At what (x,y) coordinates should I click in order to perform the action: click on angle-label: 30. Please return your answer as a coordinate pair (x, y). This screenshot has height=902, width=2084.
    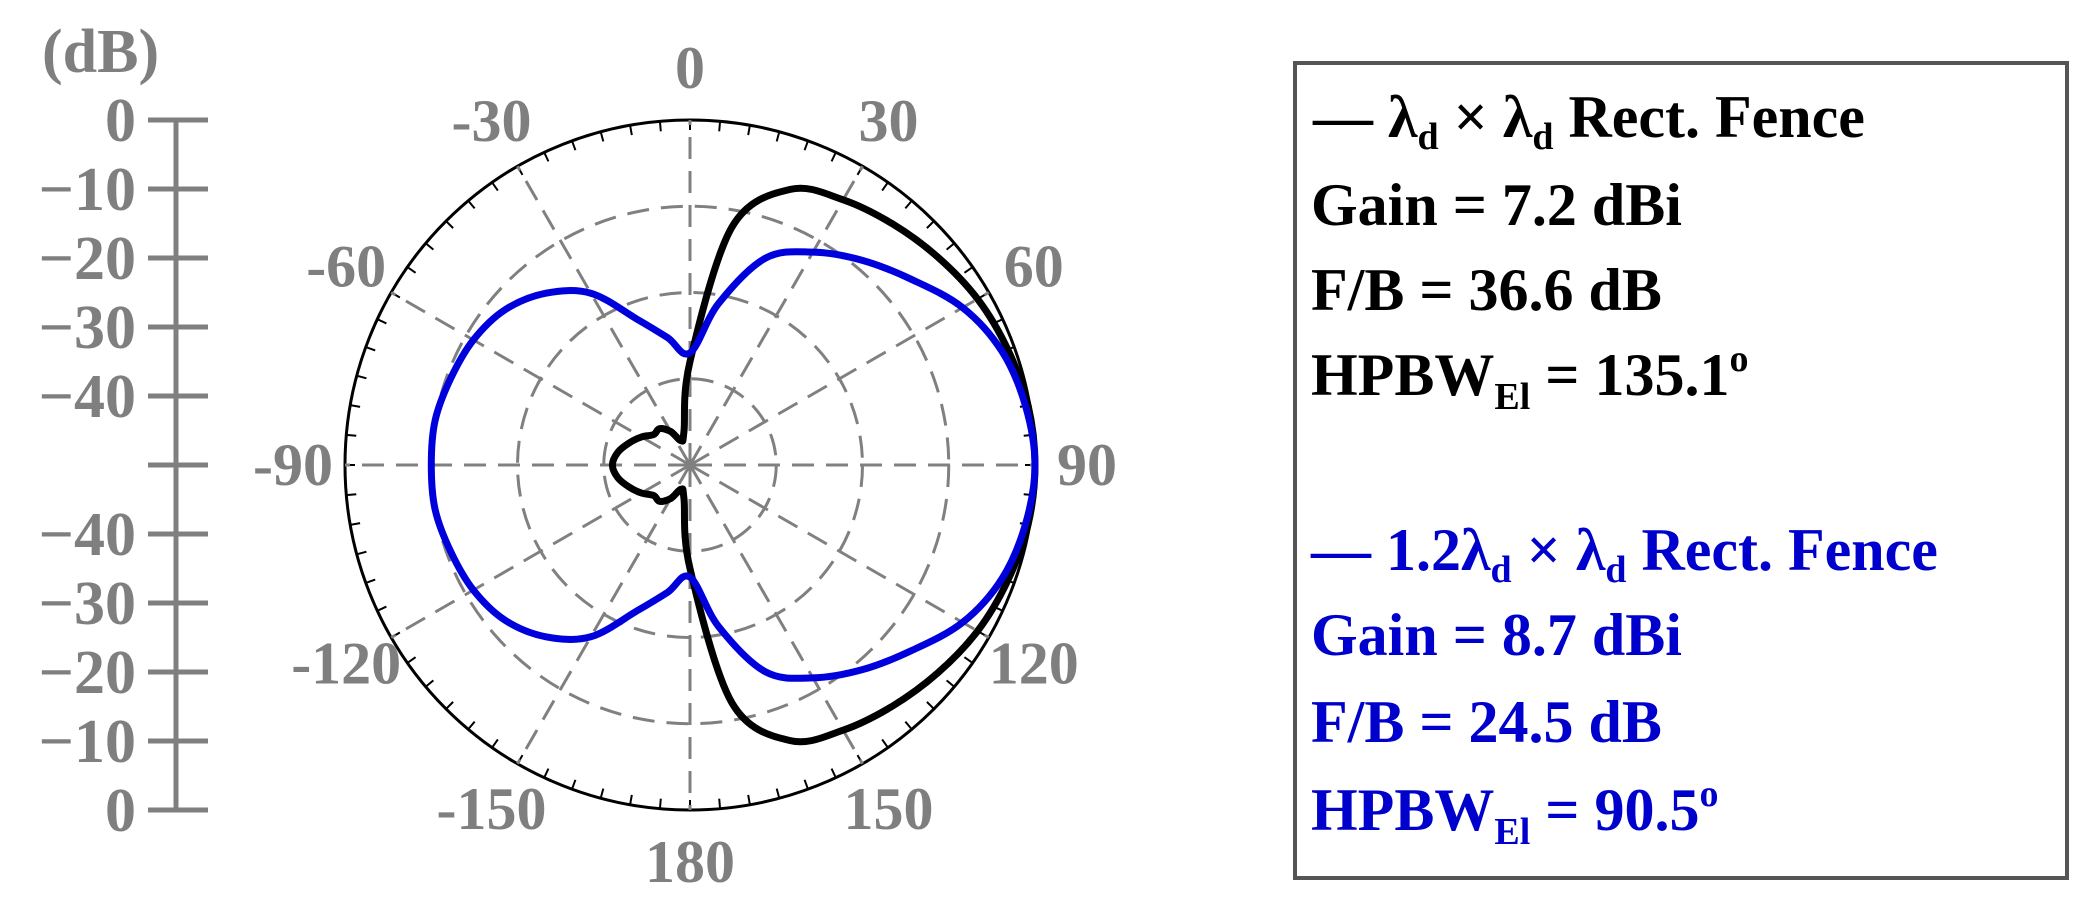
    Looking at the image, I should click on (889, 121).